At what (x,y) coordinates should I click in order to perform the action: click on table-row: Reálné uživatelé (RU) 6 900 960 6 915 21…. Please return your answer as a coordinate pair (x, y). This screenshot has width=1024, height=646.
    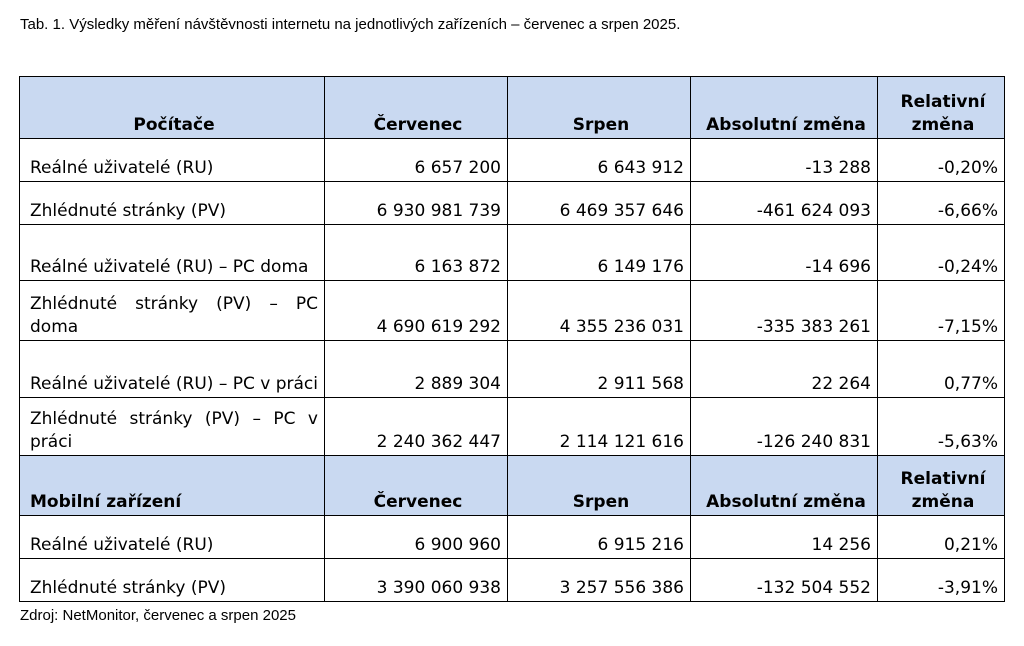
    Looking at the image, I should click on (512, 537).